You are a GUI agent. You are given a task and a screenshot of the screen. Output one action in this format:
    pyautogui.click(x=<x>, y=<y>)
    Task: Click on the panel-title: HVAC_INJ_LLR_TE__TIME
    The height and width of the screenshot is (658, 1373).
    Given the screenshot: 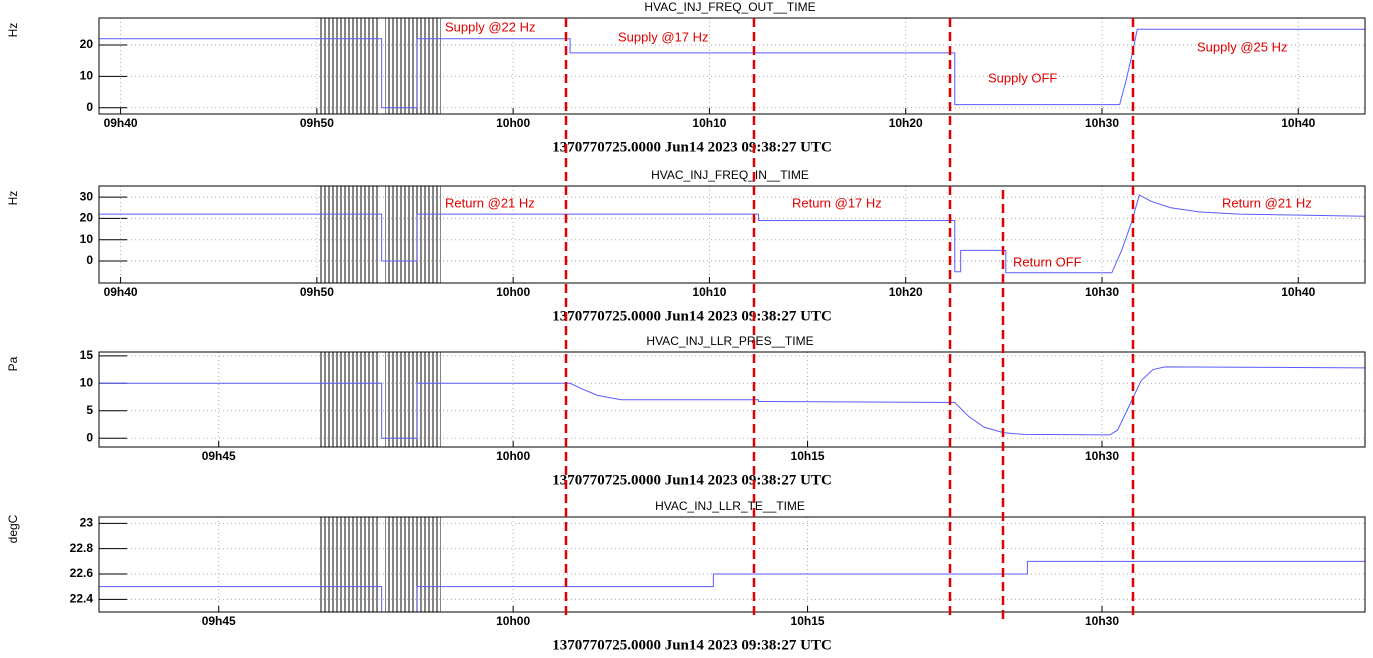 What is the action you would take?
    pyautogui.click(x=730, y=506)
    